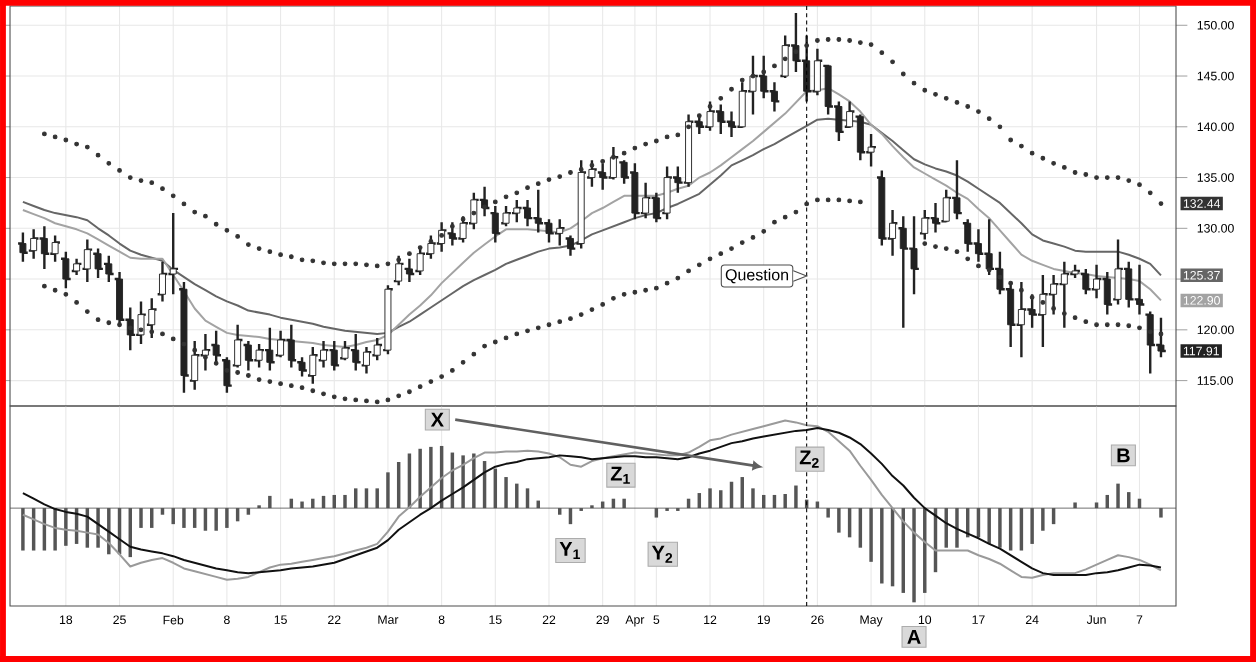 The height and width of the screenshot is (662, 1256). I want to click on annotation: Z$_{1}$, so click(620, 475).